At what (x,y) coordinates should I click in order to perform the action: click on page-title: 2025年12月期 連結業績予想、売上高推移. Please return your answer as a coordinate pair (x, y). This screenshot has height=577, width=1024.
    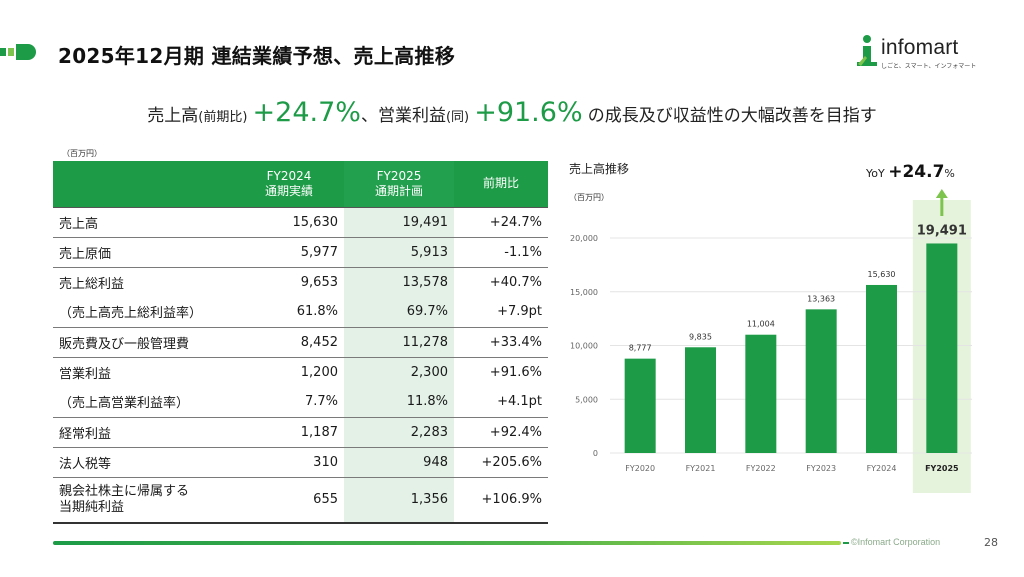
    Looking at the image, I should click on (257, 56).